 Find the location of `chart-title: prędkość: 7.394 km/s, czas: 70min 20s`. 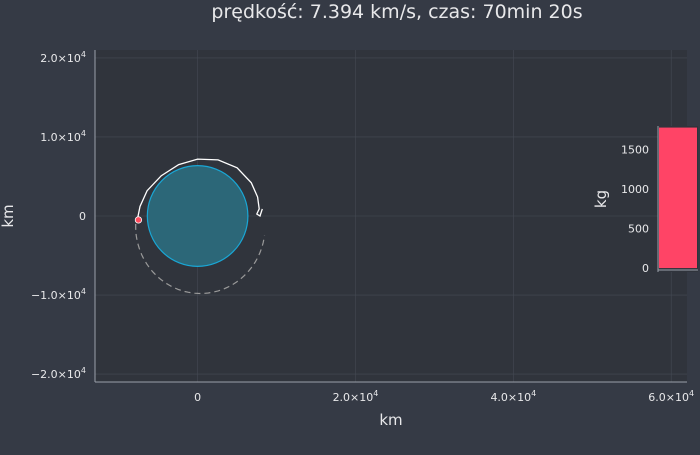

chart-title: prędkość: 7.394 km/s, czas: 70min 20s is located at coordinates (396, 12).